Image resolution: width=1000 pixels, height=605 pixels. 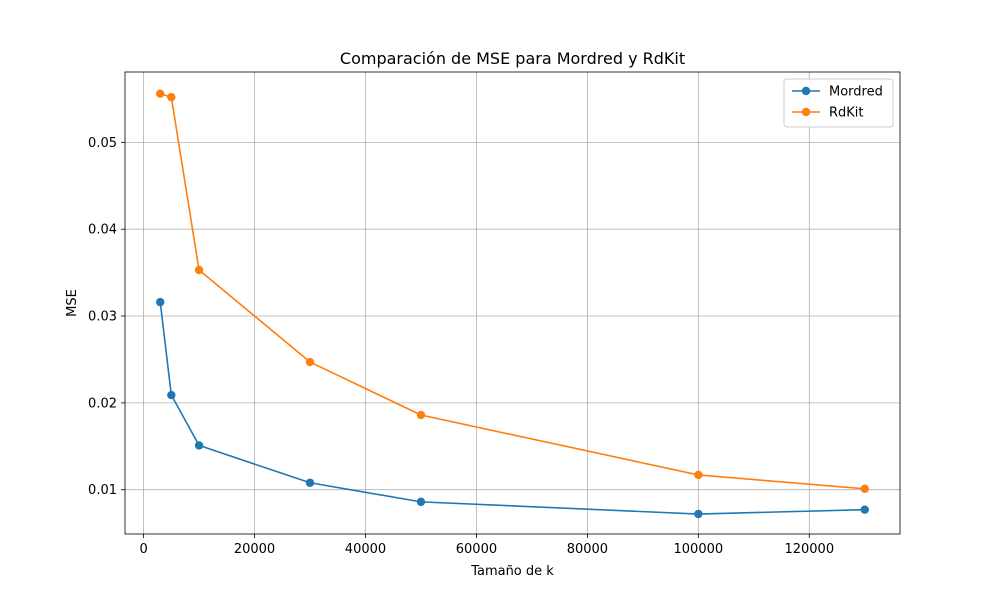 What do you see at coordinates (699, 549) in the screenshot?
I see `x-tick-label: 100000` at bounding box center [699, 549].